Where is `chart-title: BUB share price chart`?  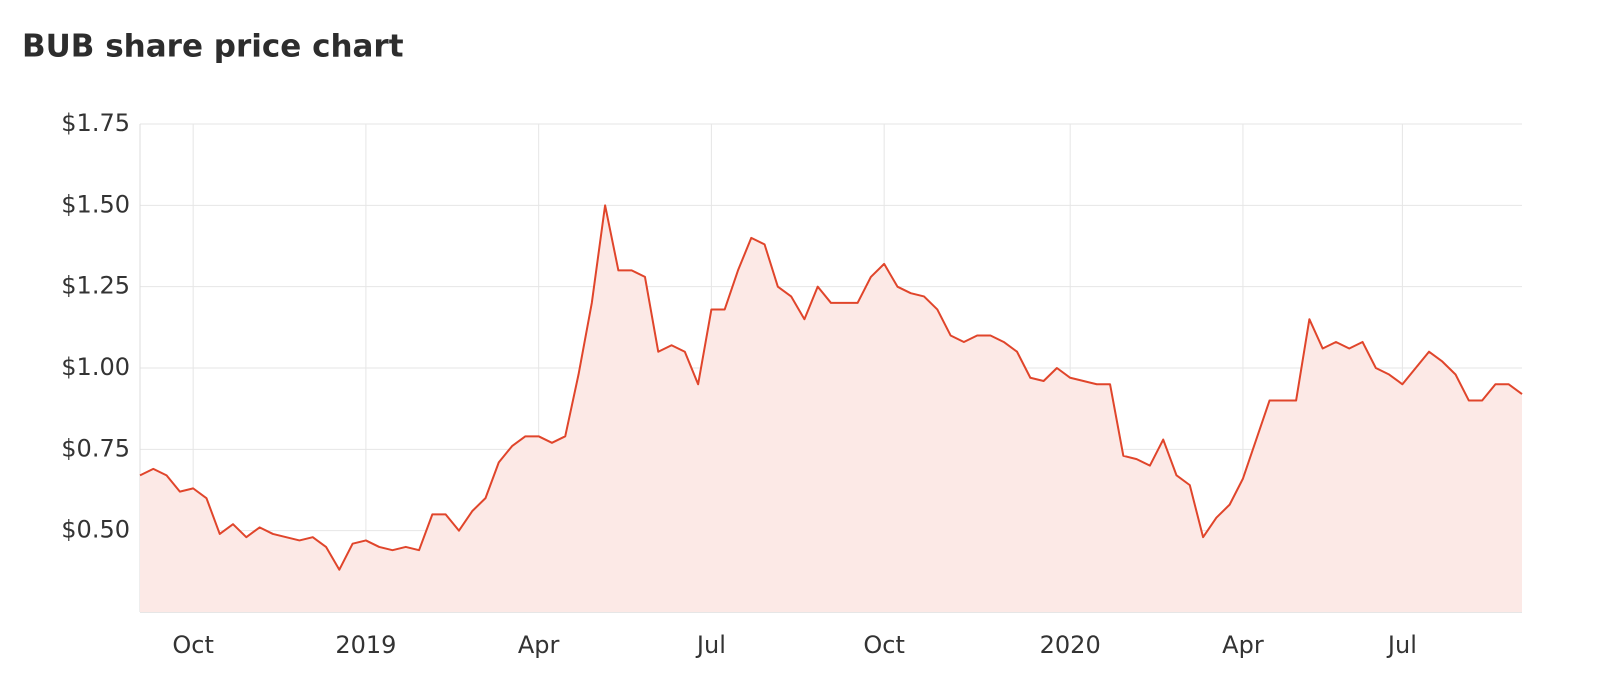
chart-title: BUB share price chart is located at coordinates (213, 47).